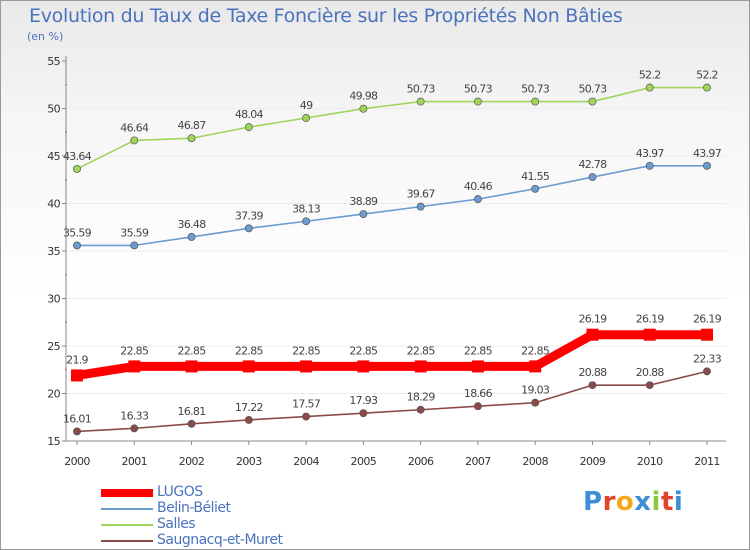  I want to click on y-tick-label: 25, so click(53, 346).